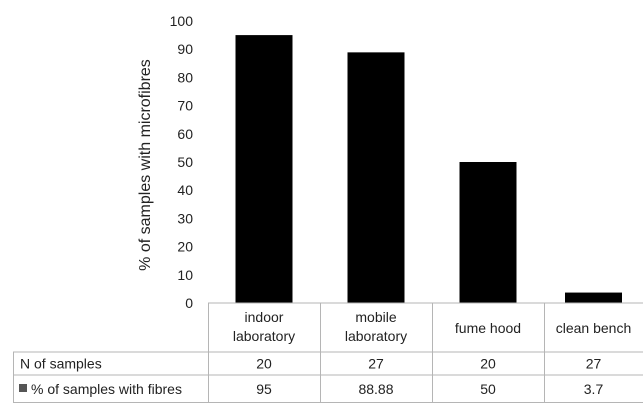 The image size is (643, 403). I want to click on table-cell: 3.7, so click(594, 389).